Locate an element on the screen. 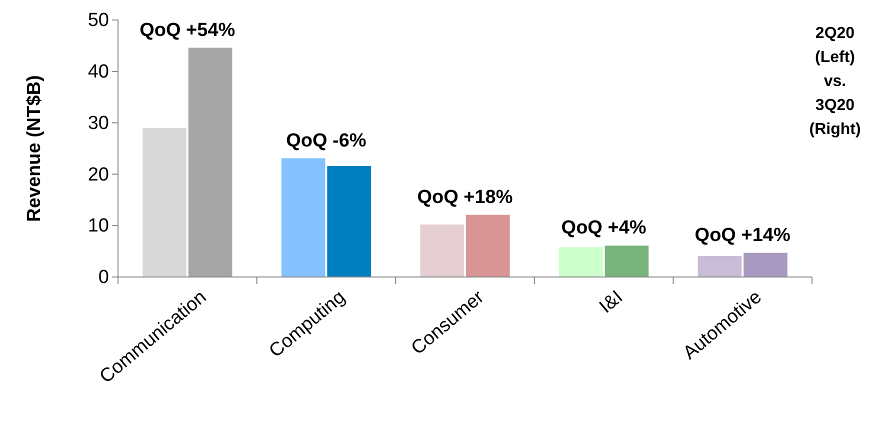  y-tick-label: 50 is located at coordinates (98, 21).